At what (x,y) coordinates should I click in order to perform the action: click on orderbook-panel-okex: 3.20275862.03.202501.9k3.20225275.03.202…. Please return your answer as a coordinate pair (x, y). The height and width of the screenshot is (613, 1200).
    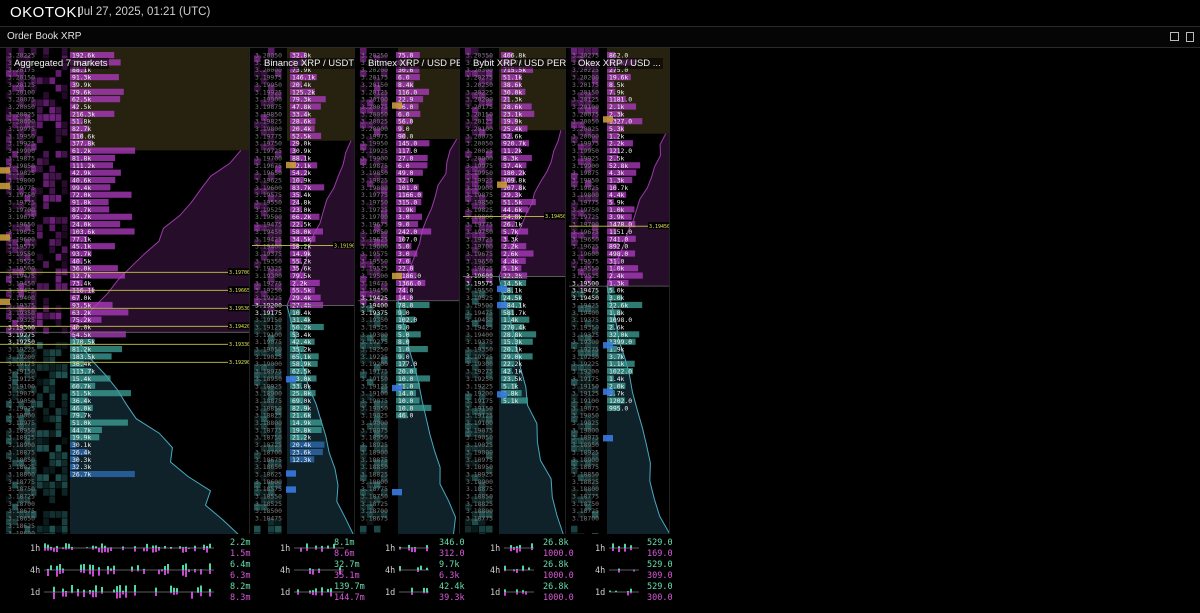
    Looking at the image, I should click on (619, 291).